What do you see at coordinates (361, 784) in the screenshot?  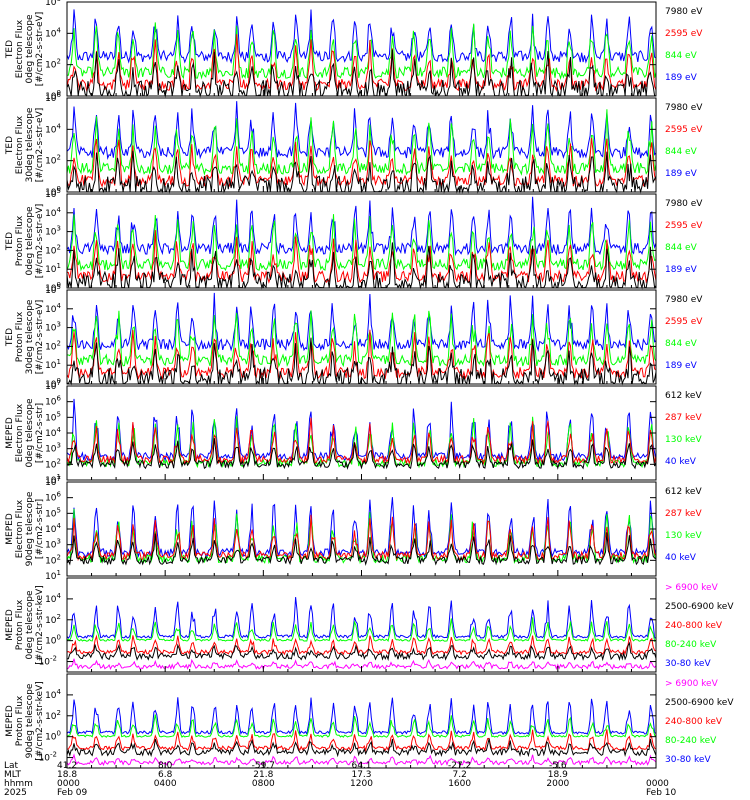 I see `x-col-hhmm: 1200` at bounding box center [361, 784].